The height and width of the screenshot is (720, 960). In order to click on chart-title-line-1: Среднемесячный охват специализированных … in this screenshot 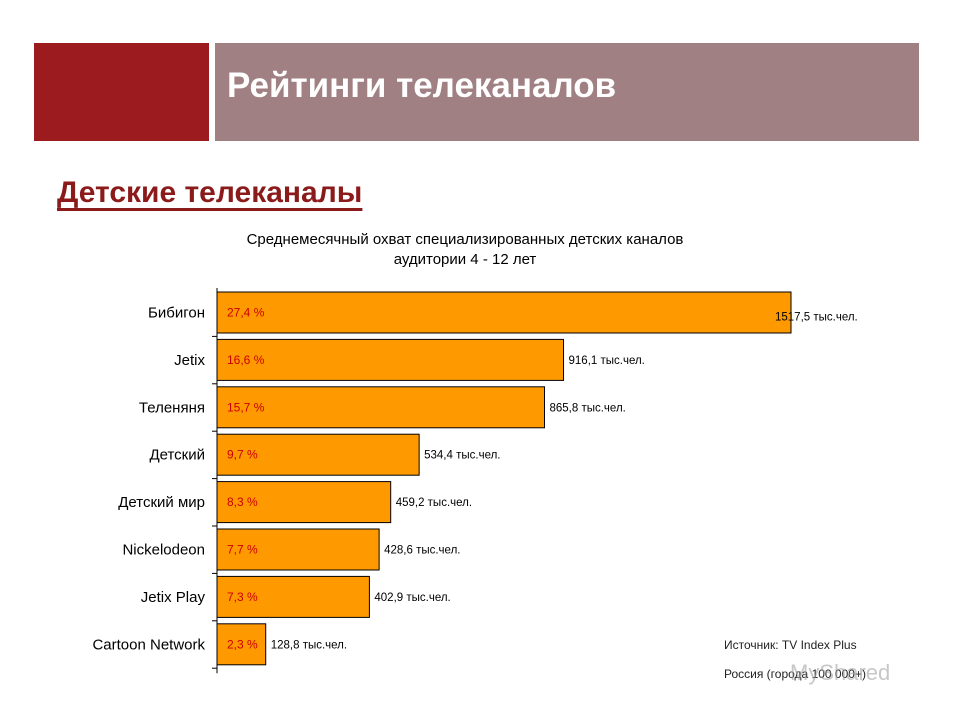, I will do `click(465, 239)`.